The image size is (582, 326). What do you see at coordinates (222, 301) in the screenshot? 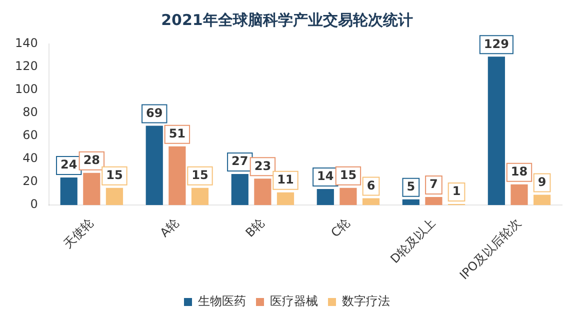
I see `legend-label: 生物医药` at bounding box center [222, 301].